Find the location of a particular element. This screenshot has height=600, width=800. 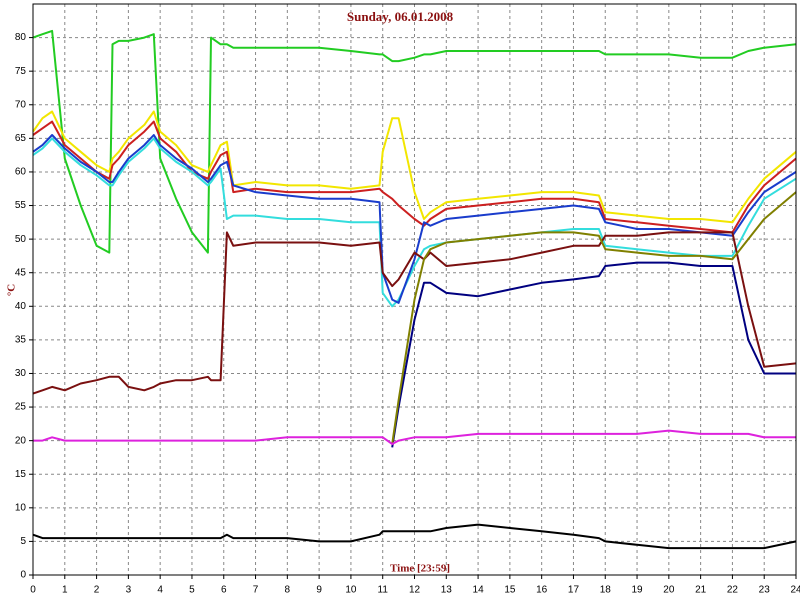

x-tick-label: 9 is located at coordinates (319, 590).